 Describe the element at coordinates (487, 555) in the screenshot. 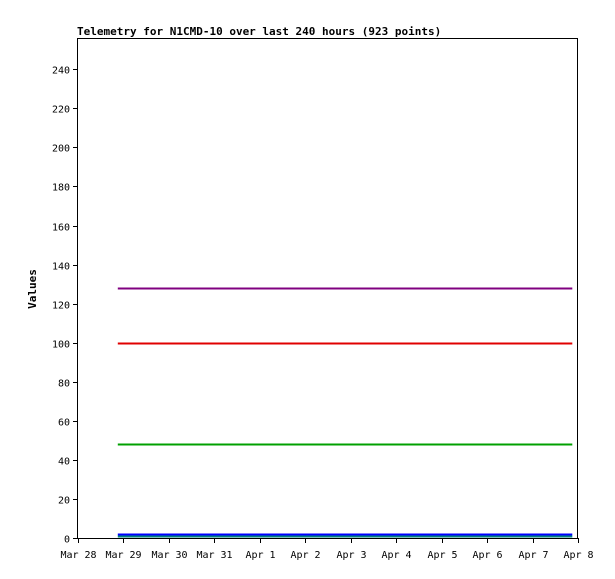

I see `x-tick-label: Apr 6` at that location.